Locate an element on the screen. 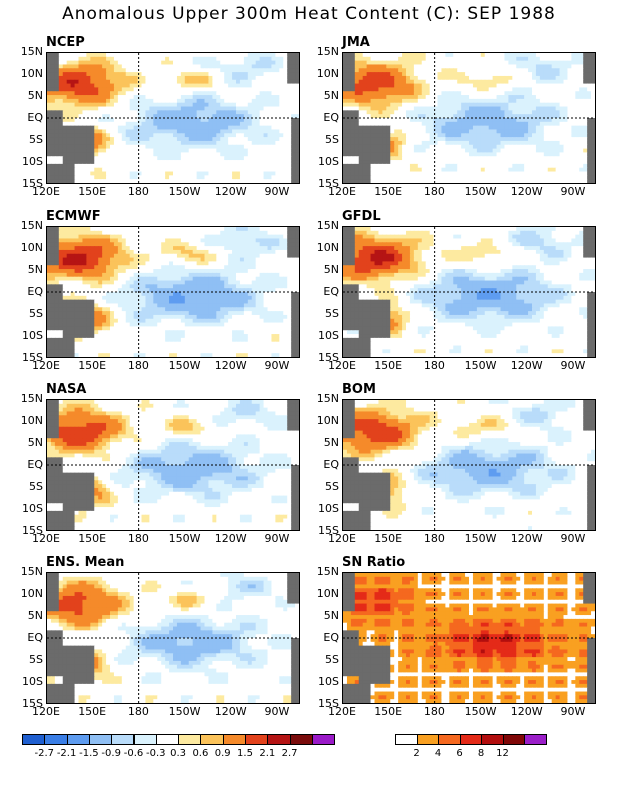 The width and height of the screenshot is (618, 800). lat-tick-label: 5S is located at coordinates (332, 139).